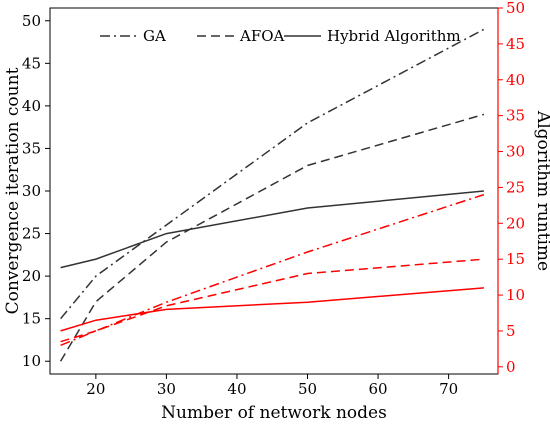 This screenshot has width=550, height=424. Describe the element at coordinates (262, 36) in the screenshot. I see `legend-label: AFOA` at that location.